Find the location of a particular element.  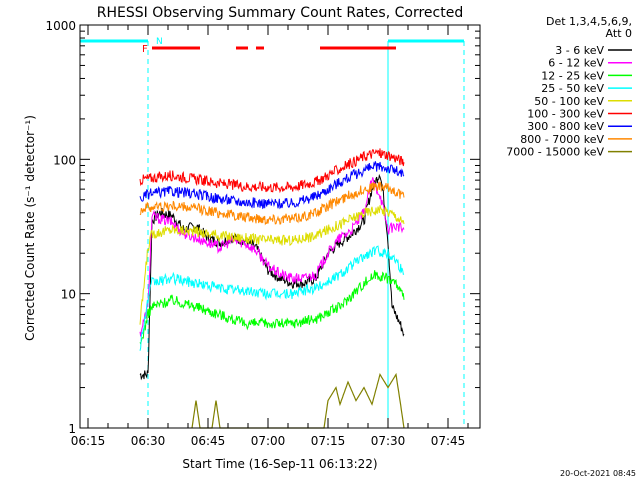

x-tick-label: 06:30 is located at coordinates (148, 441).